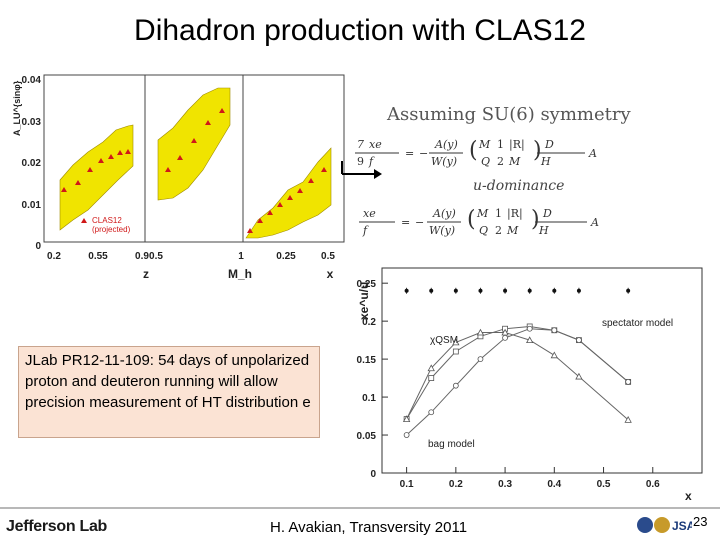 The width and height of the screenshot is (720, 540). I want to click on left-y-tick: 0.03, so click(32, 122).